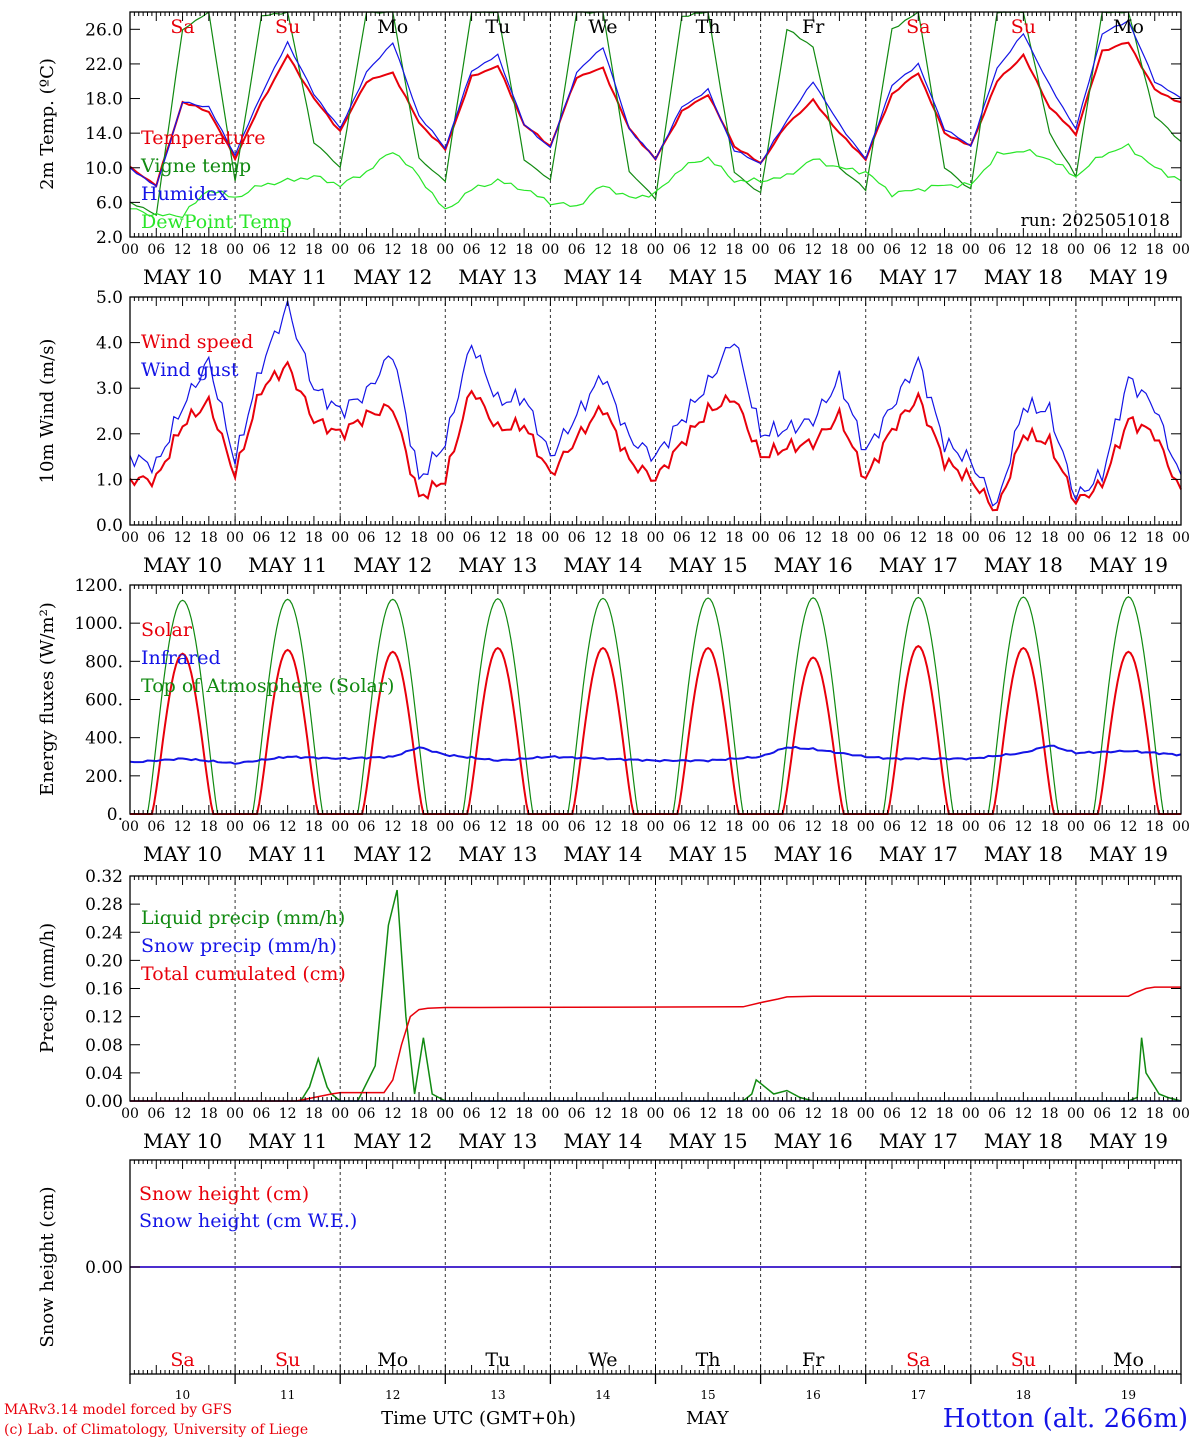 This screenshot has height=1440, width=1194. I want to click on y-tick-label: 0.24, so click(104, 933).